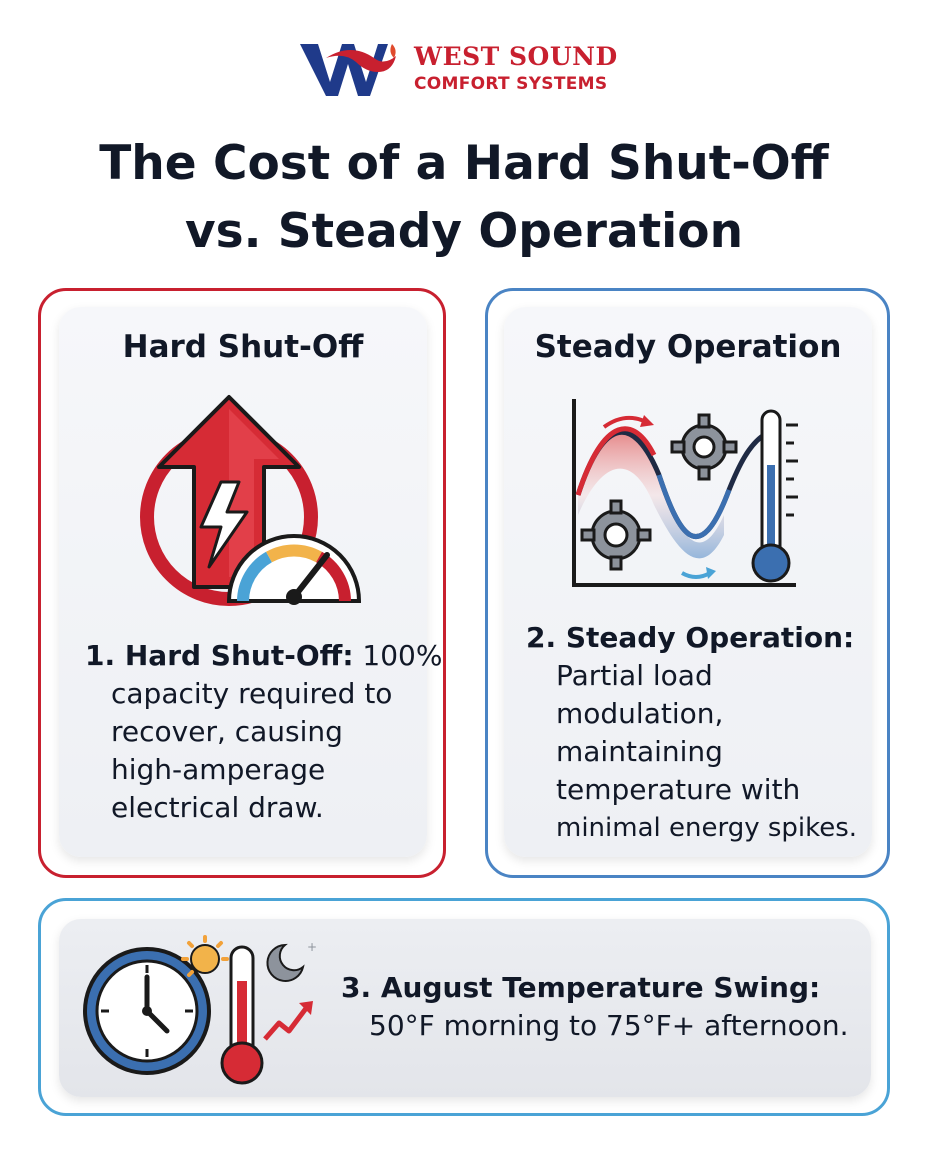 The height and width of the screenshot is (1152, 928). What do you see at coordinates (402, 655) in the screenshot?
I see `hard-shutoff-inline-value: 100%` at bounding box center [402, 655].